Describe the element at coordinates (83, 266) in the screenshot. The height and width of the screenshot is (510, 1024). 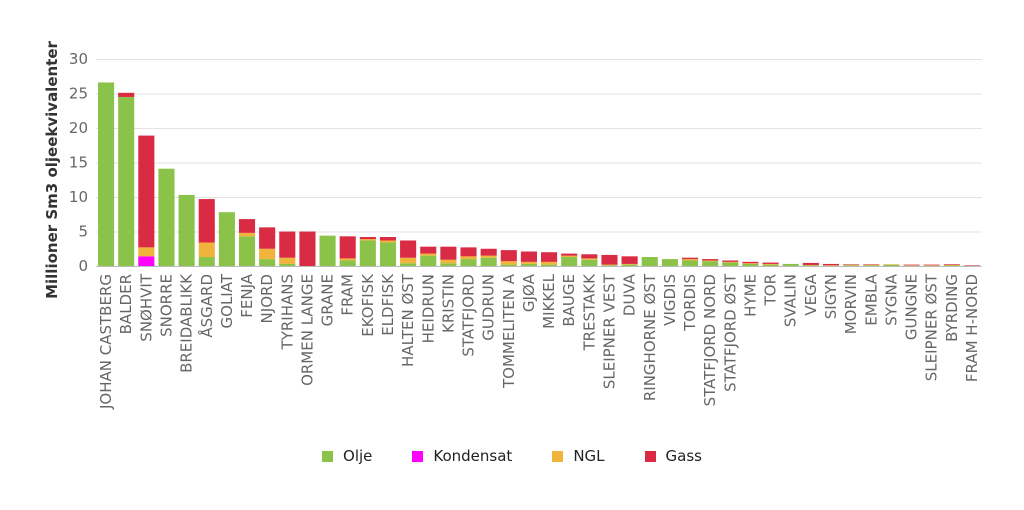
I see `y-tick-label: 0` at that location.